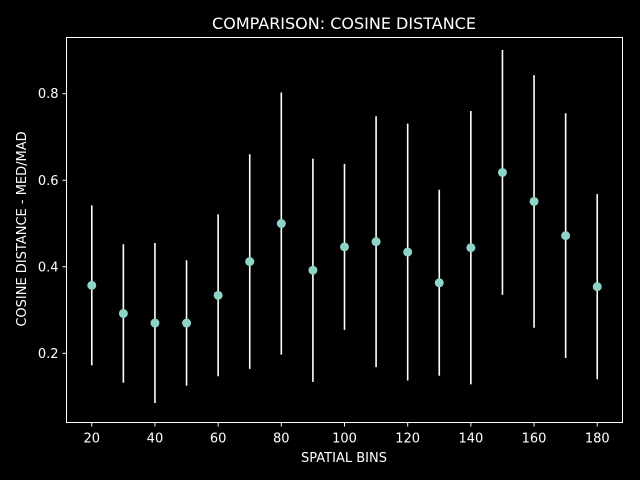 This screenshot has width=640, height=480. What do you see at coordinates (48, 267) in the screenshot?
I see `y-tick-label: 0.4` at bounding box center [48, 267].